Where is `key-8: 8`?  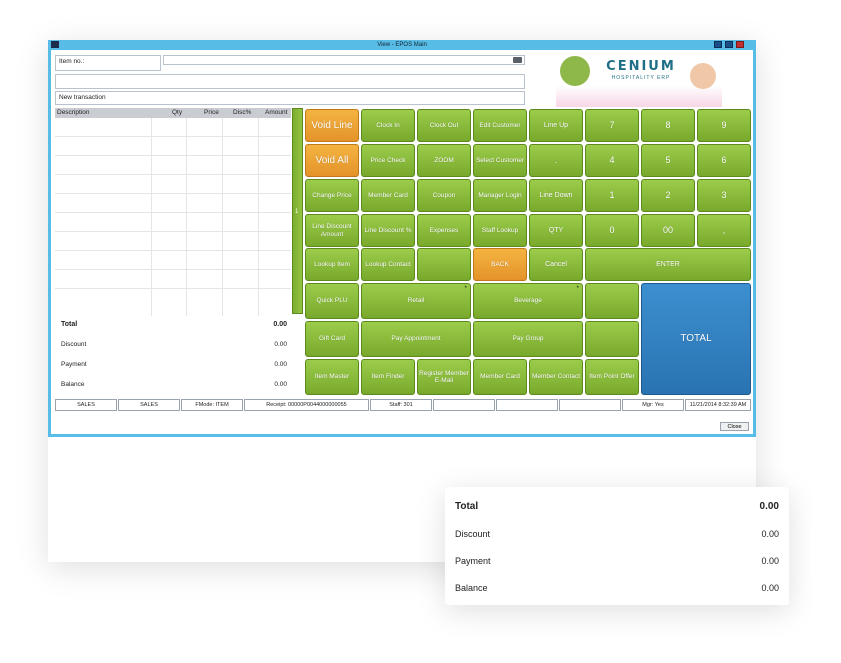 key-8: 8 is located at coordinates (668, 125).